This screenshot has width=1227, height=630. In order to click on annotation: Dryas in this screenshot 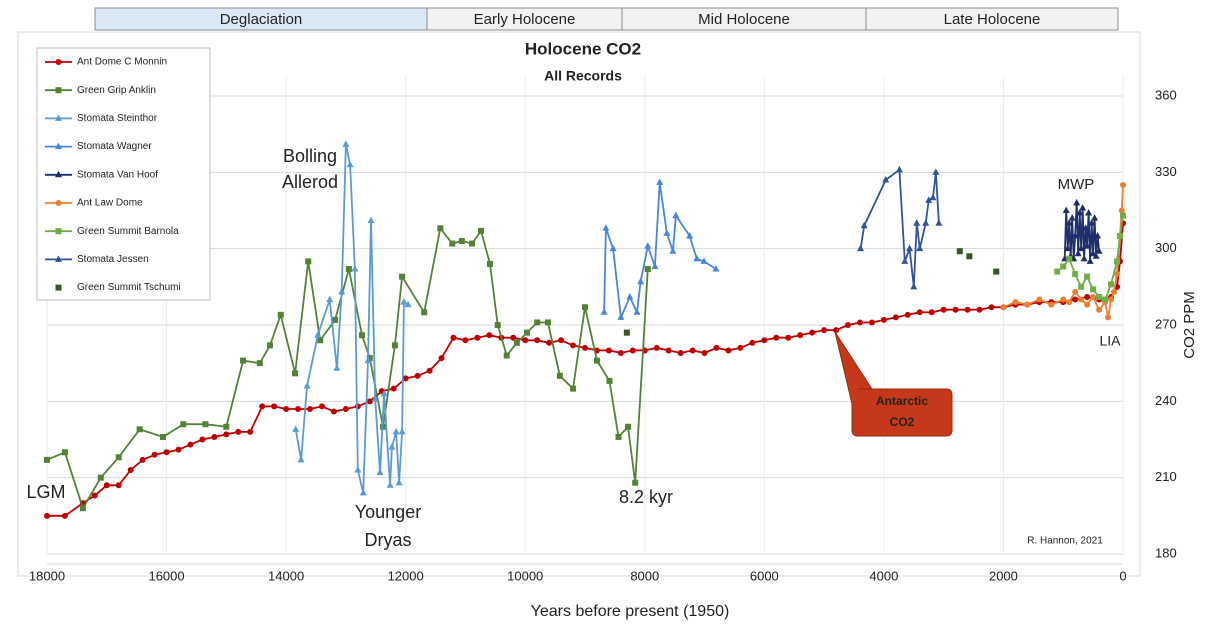, I will do `click(387, 540)`.